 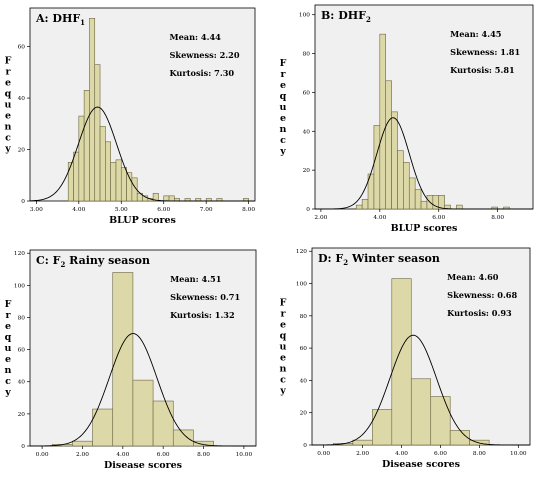 What do you see at coordinates (473, 277) in the screenshot?
I see `stat-mean: Mean: 4.60` at bounding box center [473, 277].